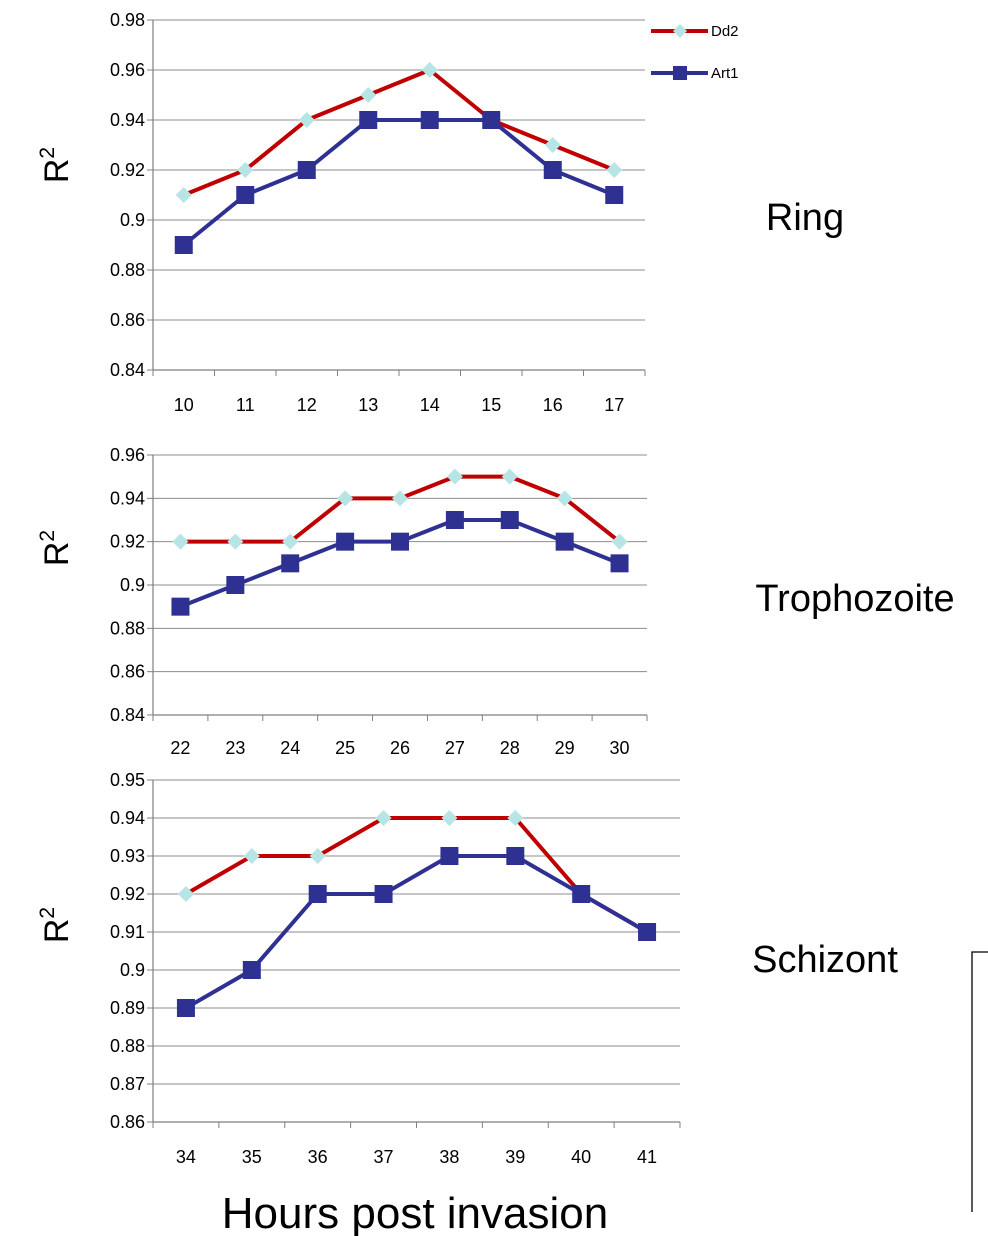 The image size is (988, 1236). I want to click on x-tick-label: 12, so click(307, 405).